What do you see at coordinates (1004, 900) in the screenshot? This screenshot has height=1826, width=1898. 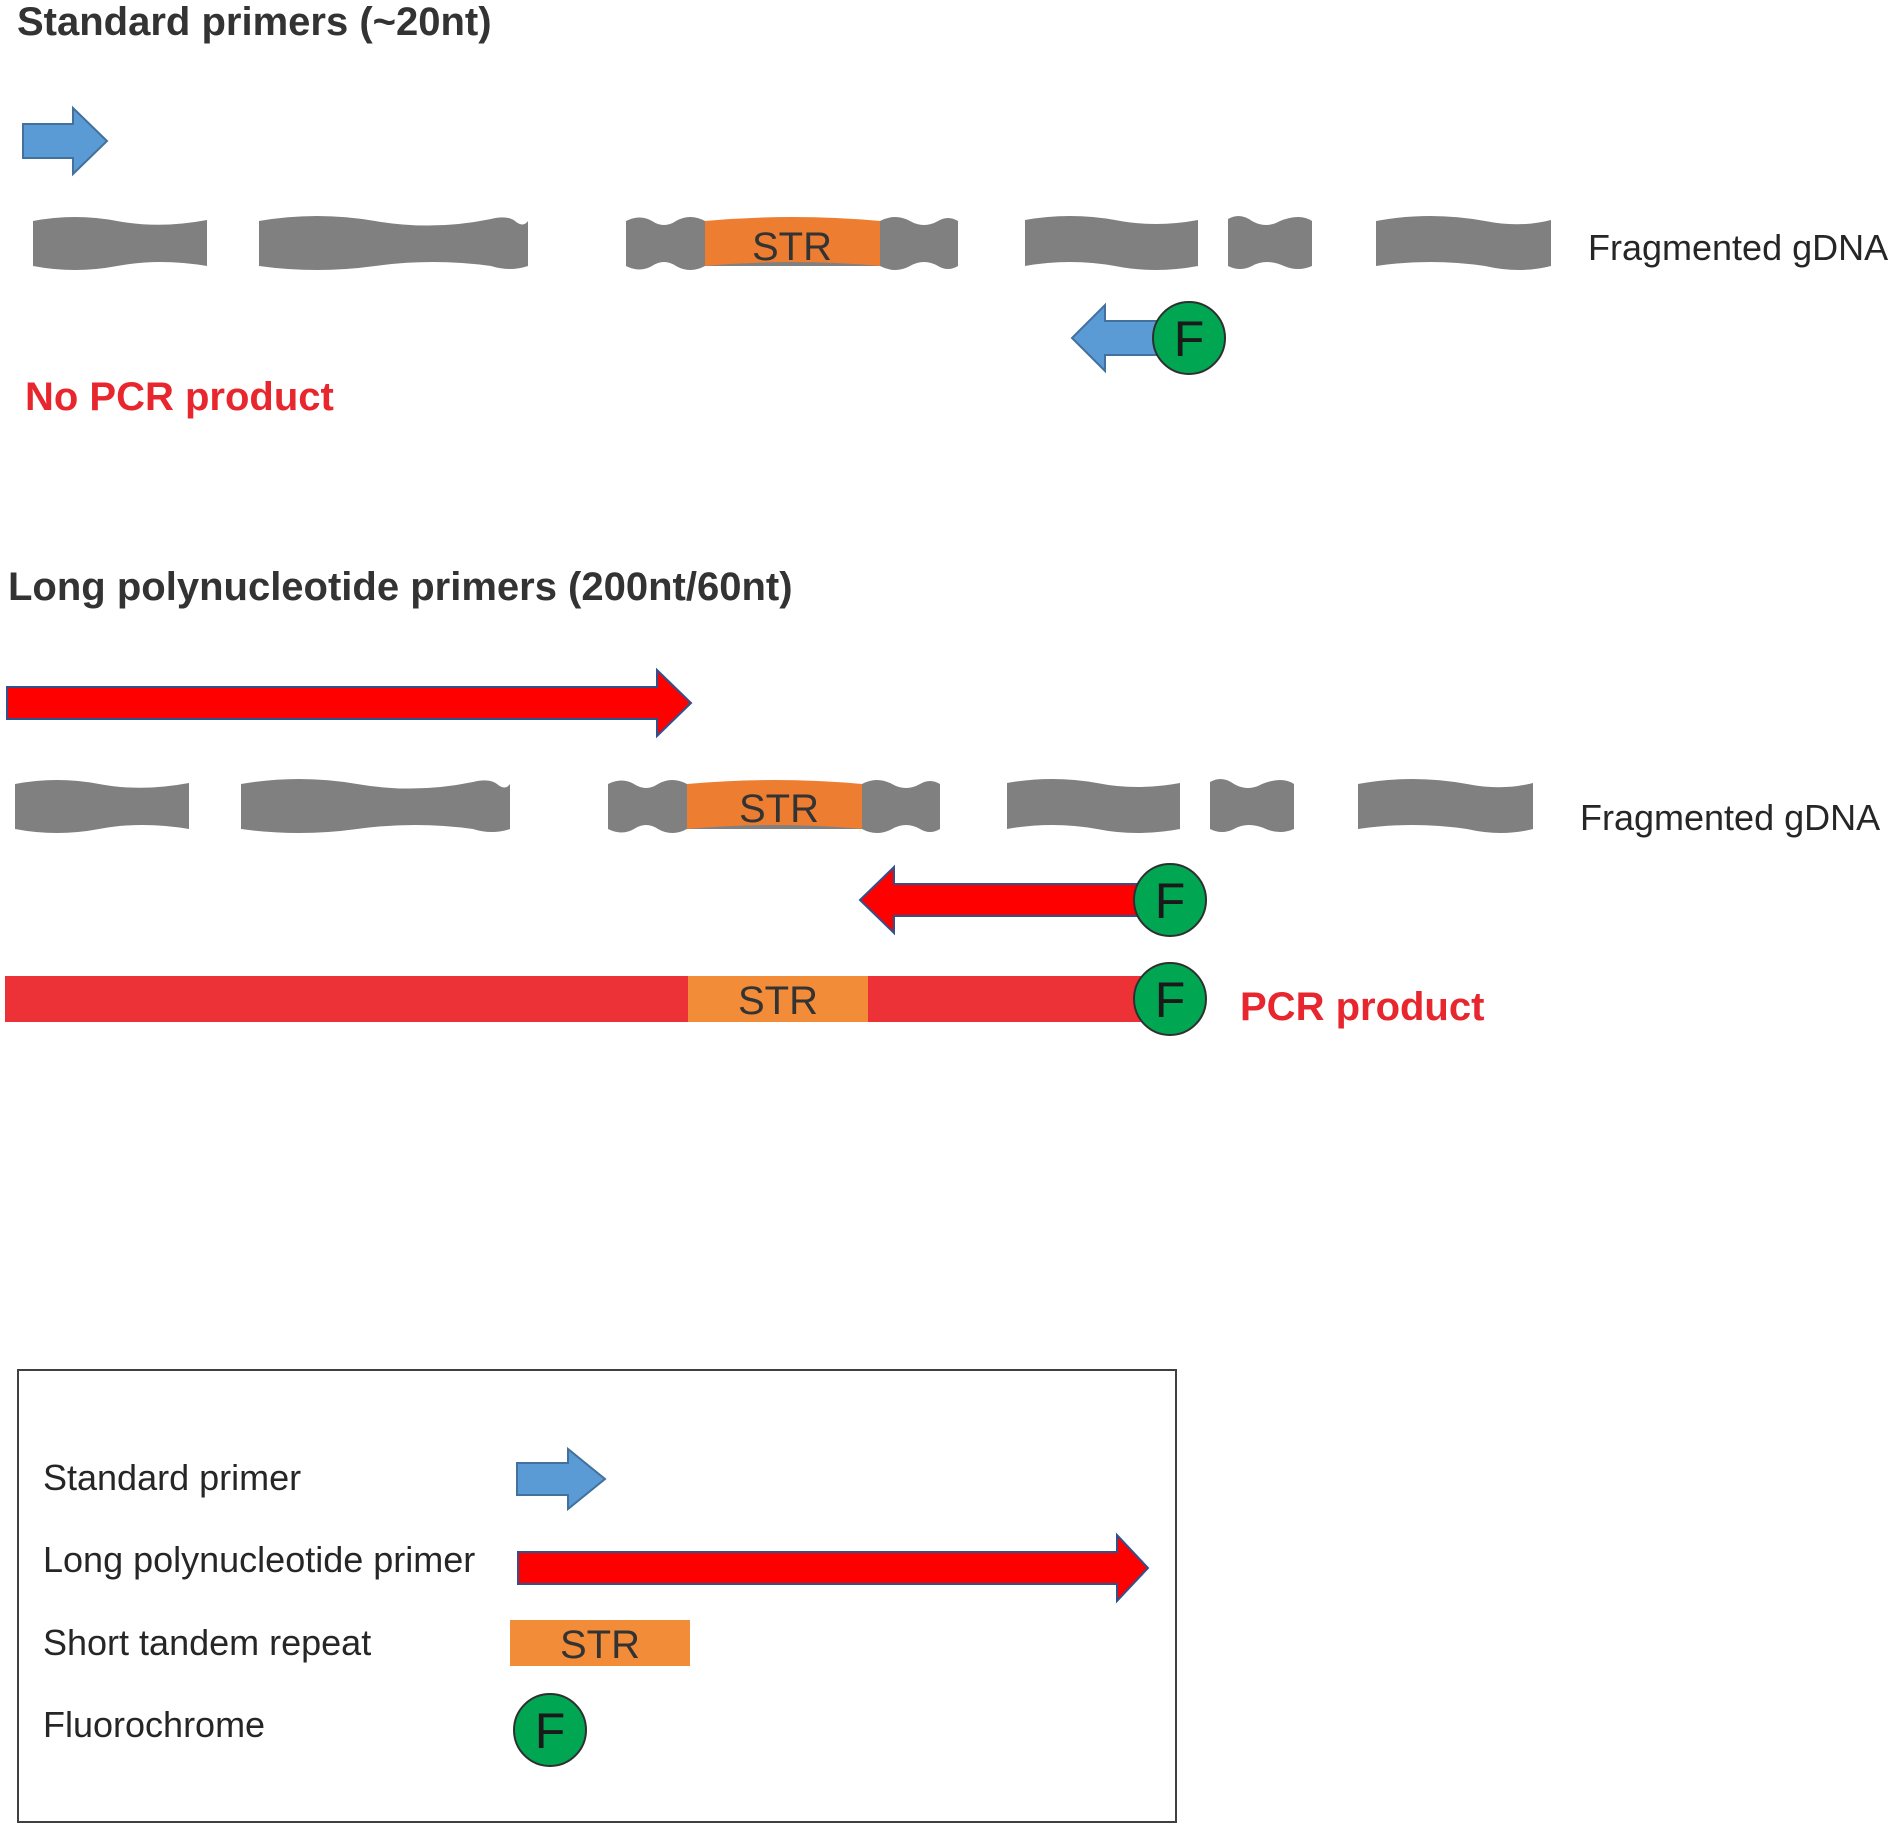 I see `long-reverse-primer-arrow` at bounding box center [1004, 900].